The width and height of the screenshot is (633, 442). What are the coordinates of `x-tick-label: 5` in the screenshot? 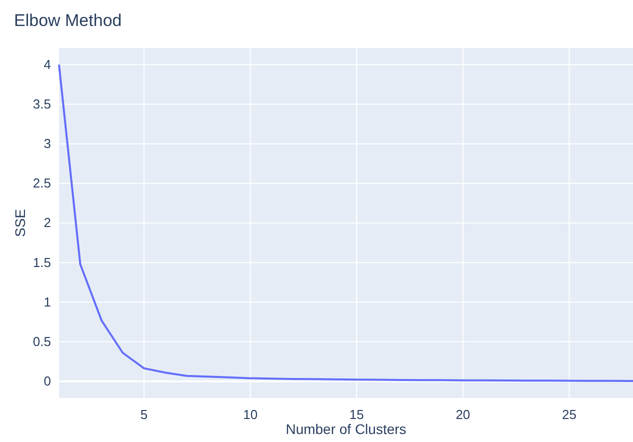 It's located at (144, 414).